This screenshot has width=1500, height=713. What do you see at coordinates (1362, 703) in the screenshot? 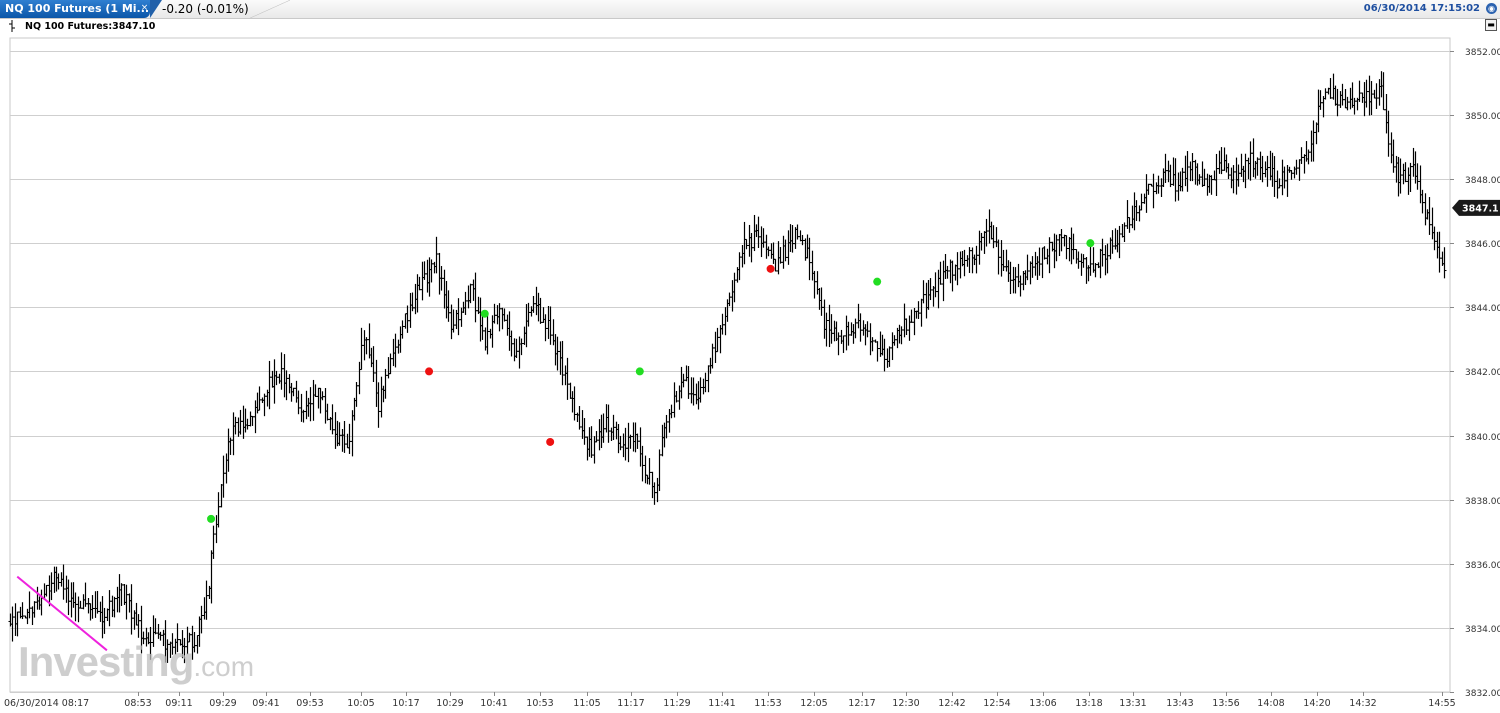
I see `x-tick-label: 14:32` at bounding box center [1362, 703].